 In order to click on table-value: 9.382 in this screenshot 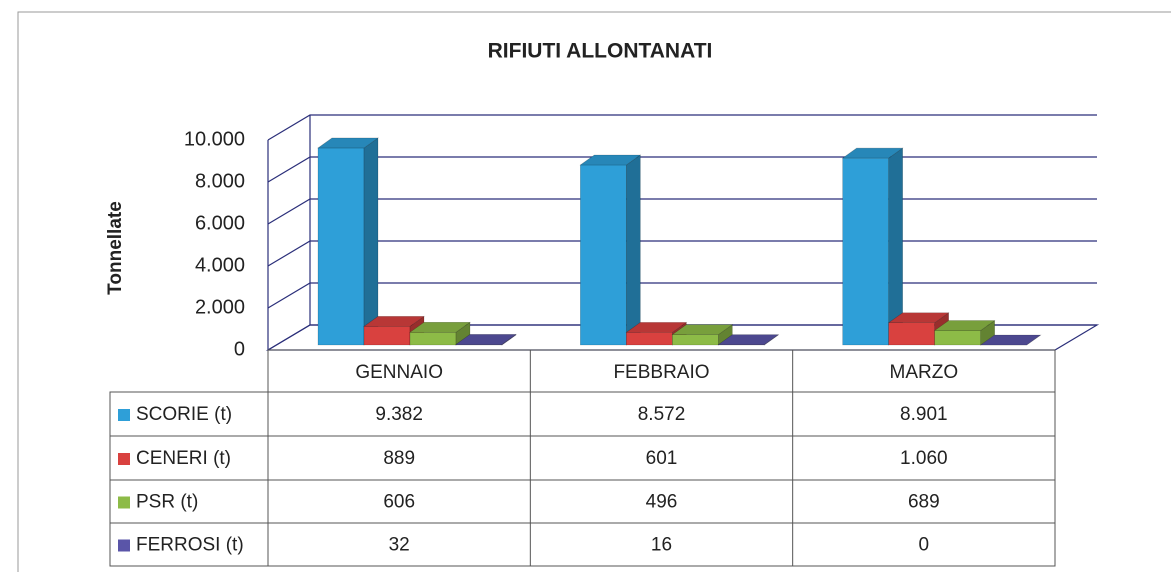, I will do `click(399, 414)`.